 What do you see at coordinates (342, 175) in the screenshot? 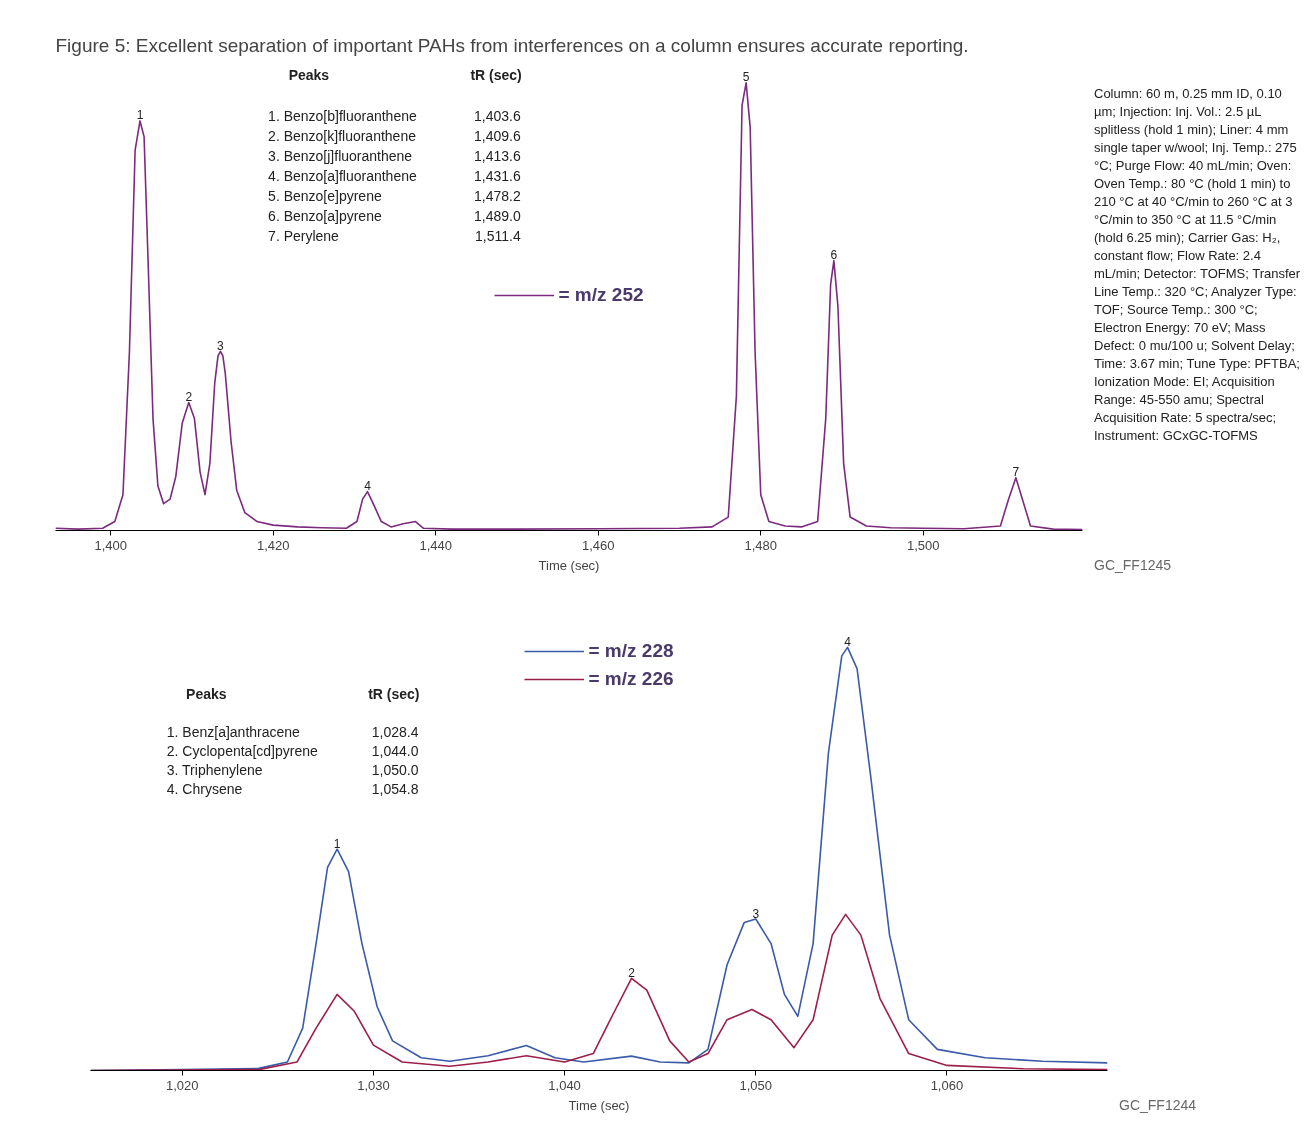
I see `annotation: 4. Benzo[a]fluoranthene` at bounding box center [342, 175].